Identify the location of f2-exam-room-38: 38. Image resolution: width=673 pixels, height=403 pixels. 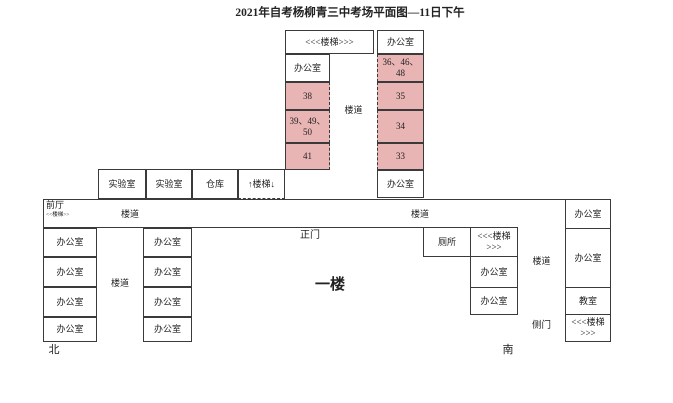
(307, 96).